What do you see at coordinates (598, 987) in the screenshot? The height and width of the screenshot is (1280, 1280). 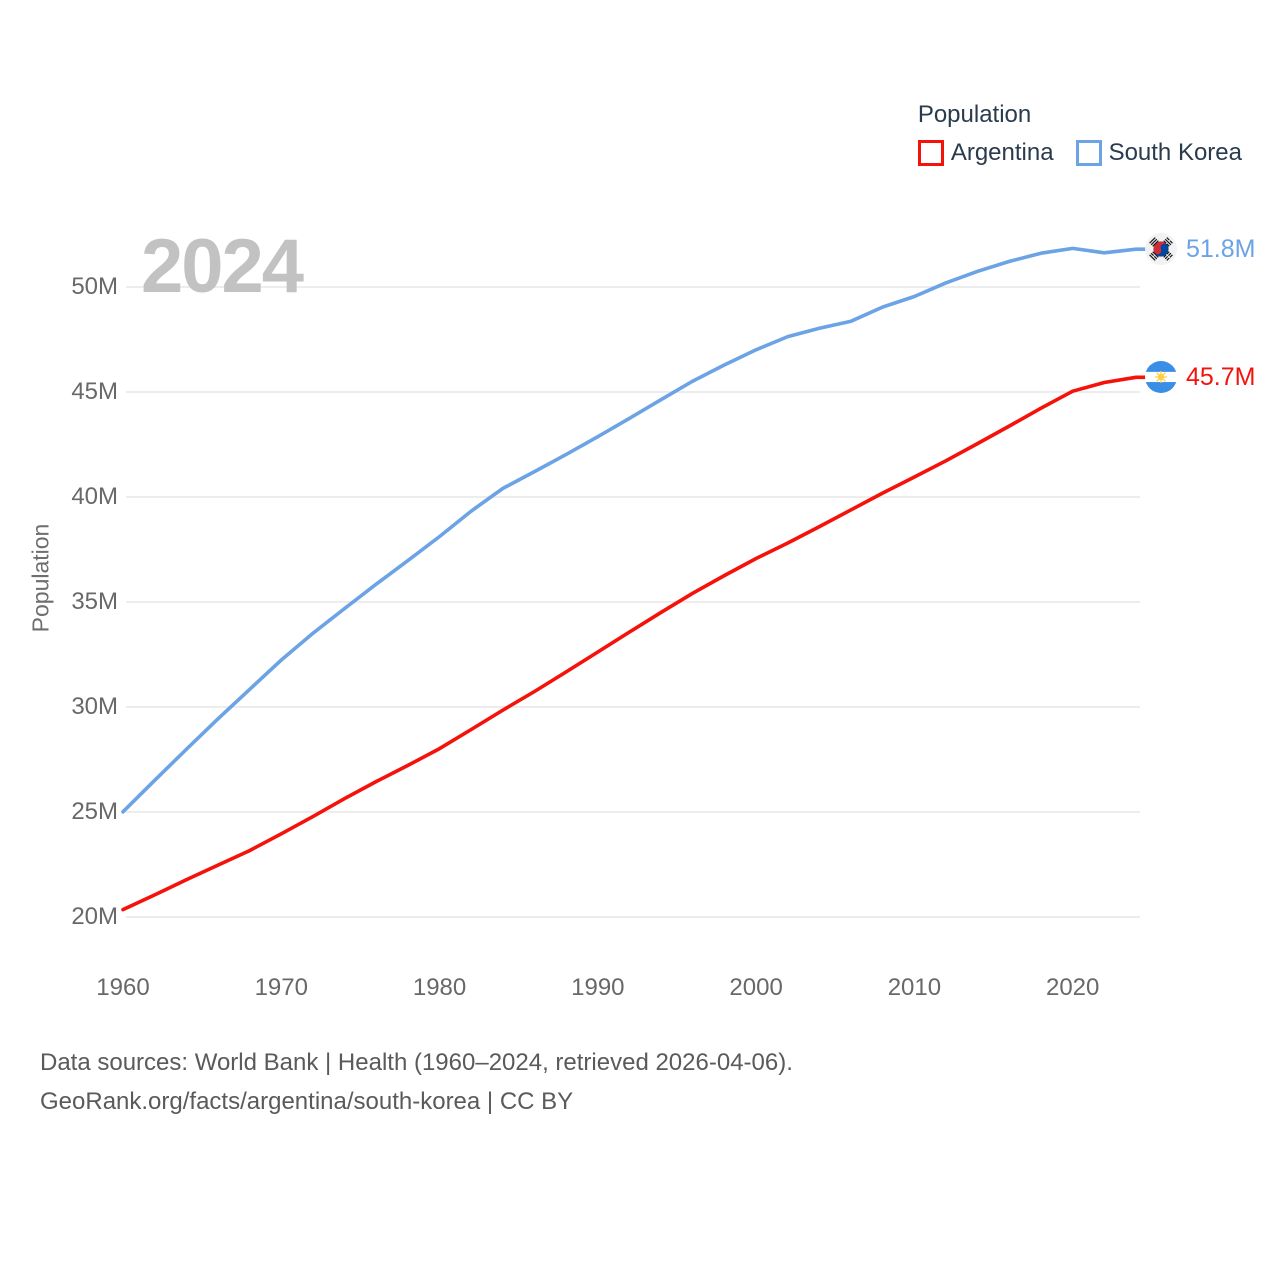 I see `x-tick-1990: 1990` at bounding box center [598, 987].